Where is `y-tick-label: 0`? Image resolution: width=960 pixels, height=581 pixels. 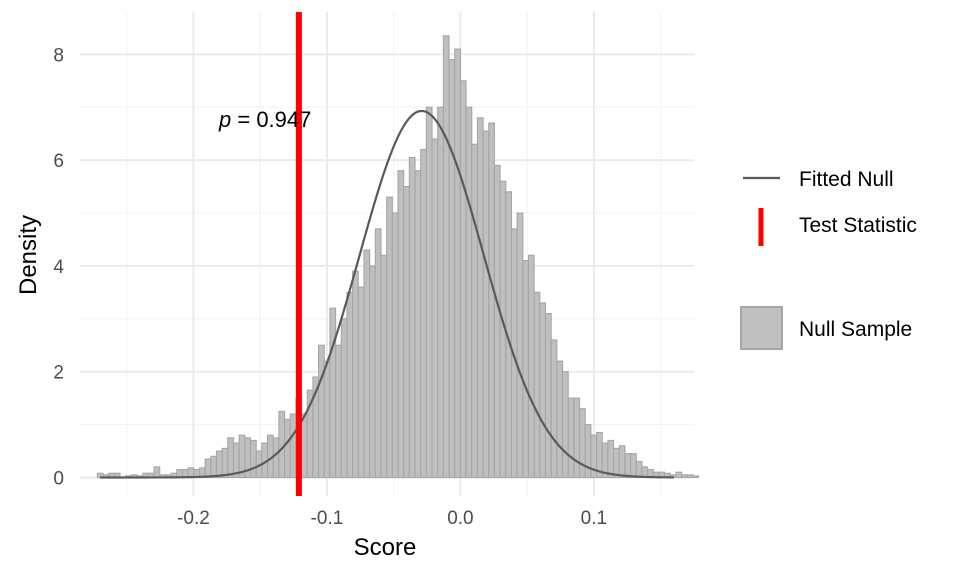
y-tick-label: 0 is located at coordinates (58, 478).